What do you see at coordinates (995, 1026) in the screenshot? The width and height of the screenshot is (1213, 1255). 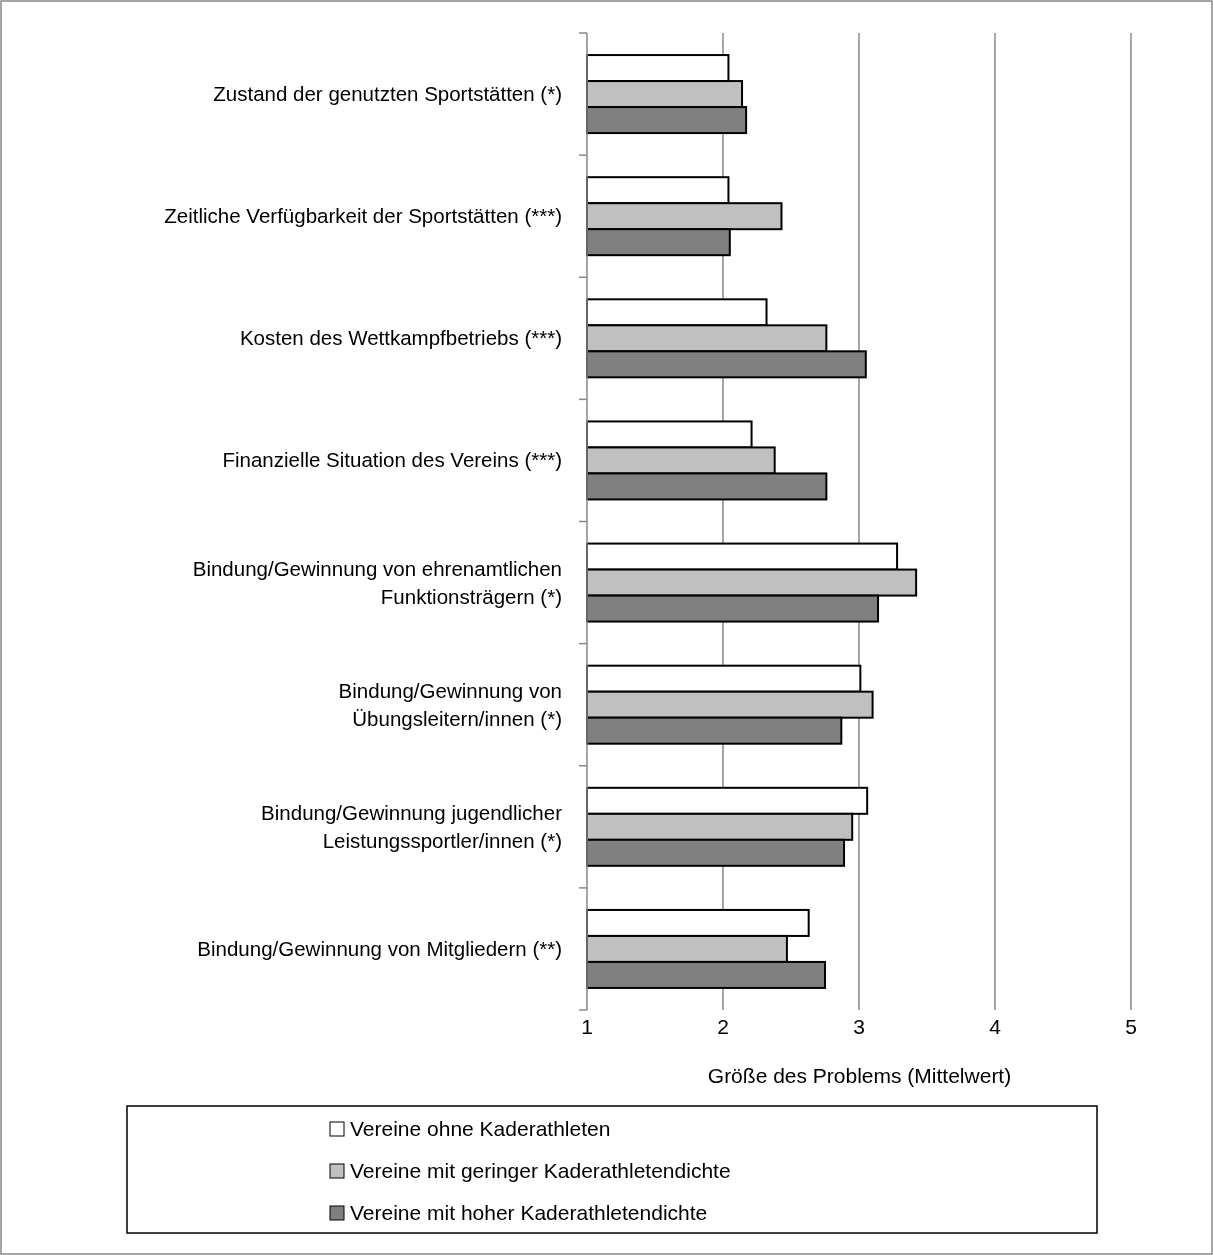 I see `x-tick-label: 4` at bounding box center [995, 1026].